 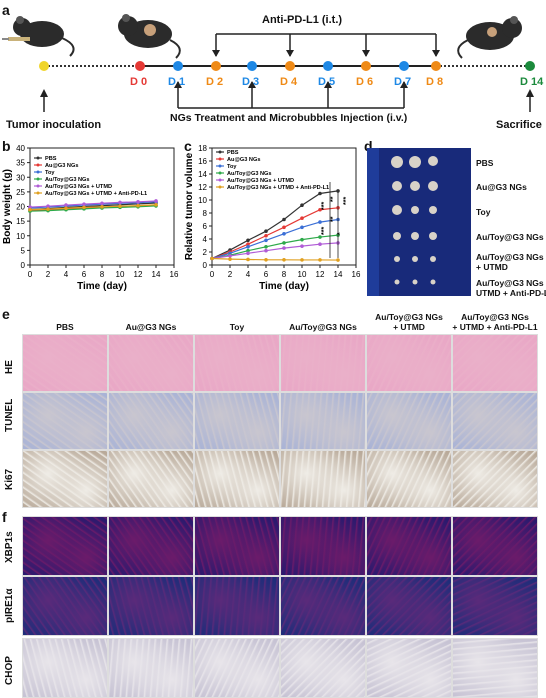 I want to click on column-label: Au@G3 NGs, so click(x=151, y=327).